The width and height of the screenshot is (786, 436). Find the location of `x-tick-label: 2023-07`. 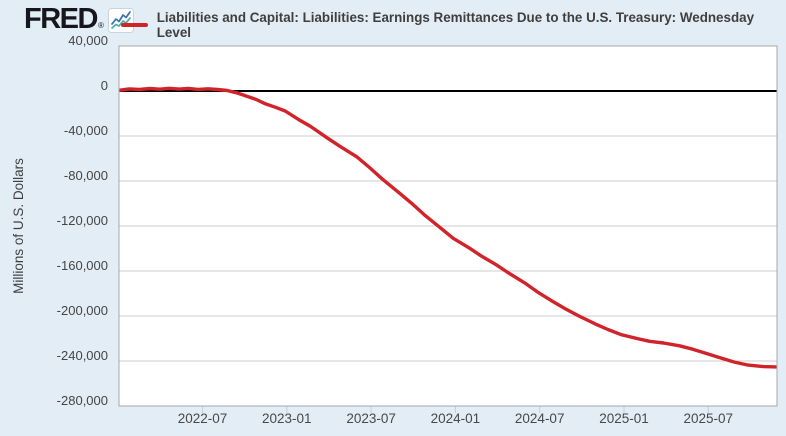

x-tick-label: 2023-07 is located at coordinates (371, 418).